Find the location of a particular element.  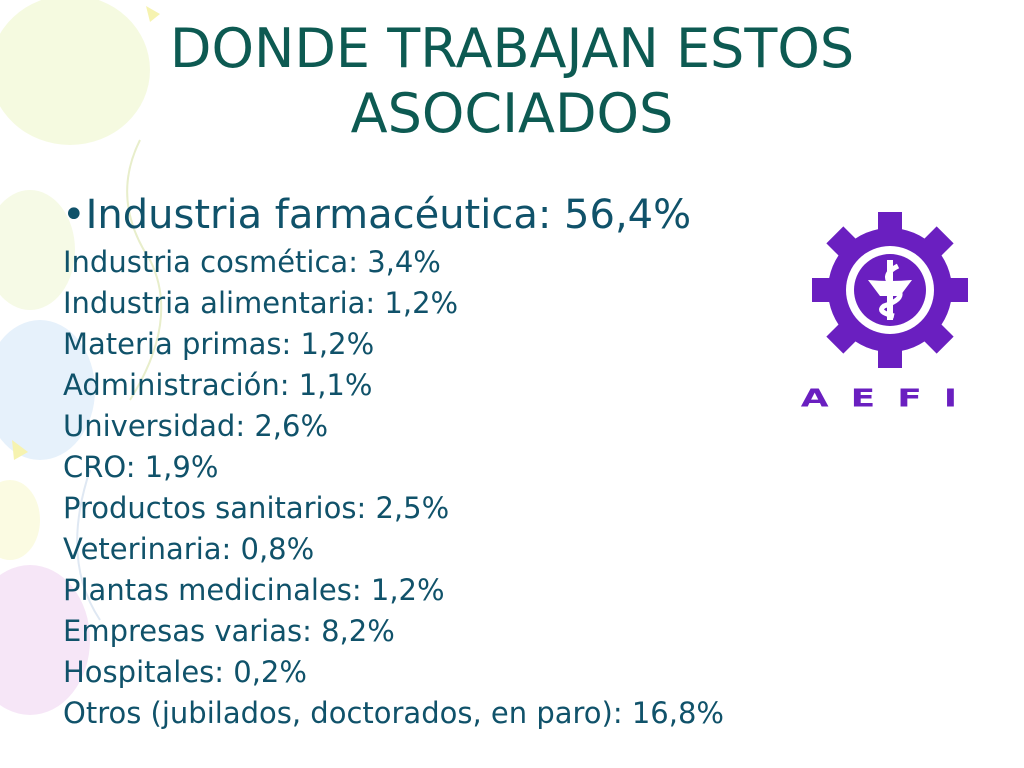

bullet-heading: •Industria farmacéutica: 56,4% is located at coordinates (377, 215).